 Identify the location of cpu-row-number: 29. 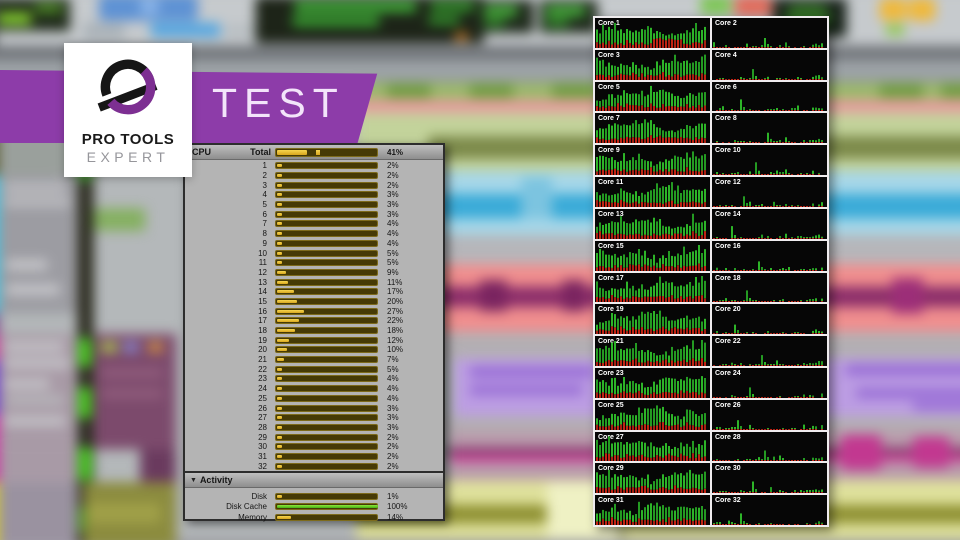
(262, 437).